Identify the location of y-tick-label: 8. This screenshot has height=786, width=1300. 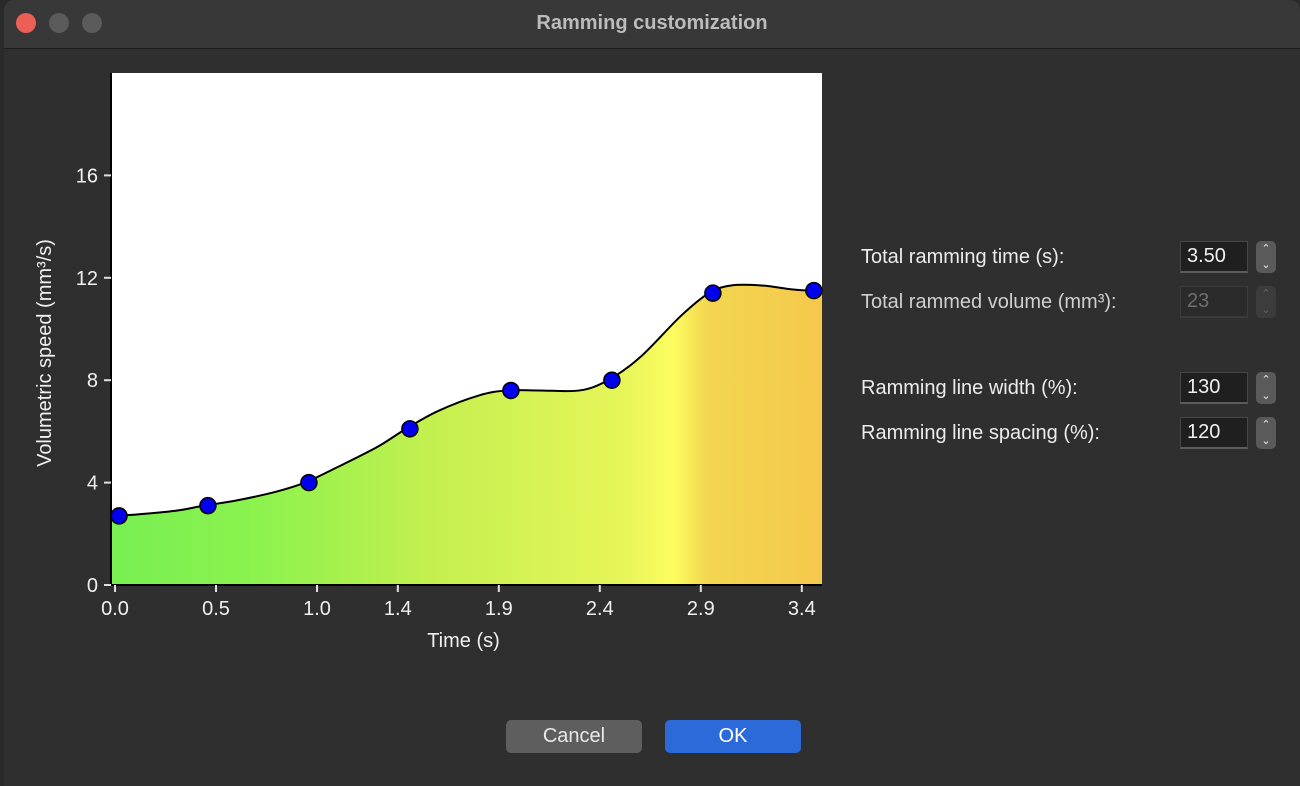
(92, 381).